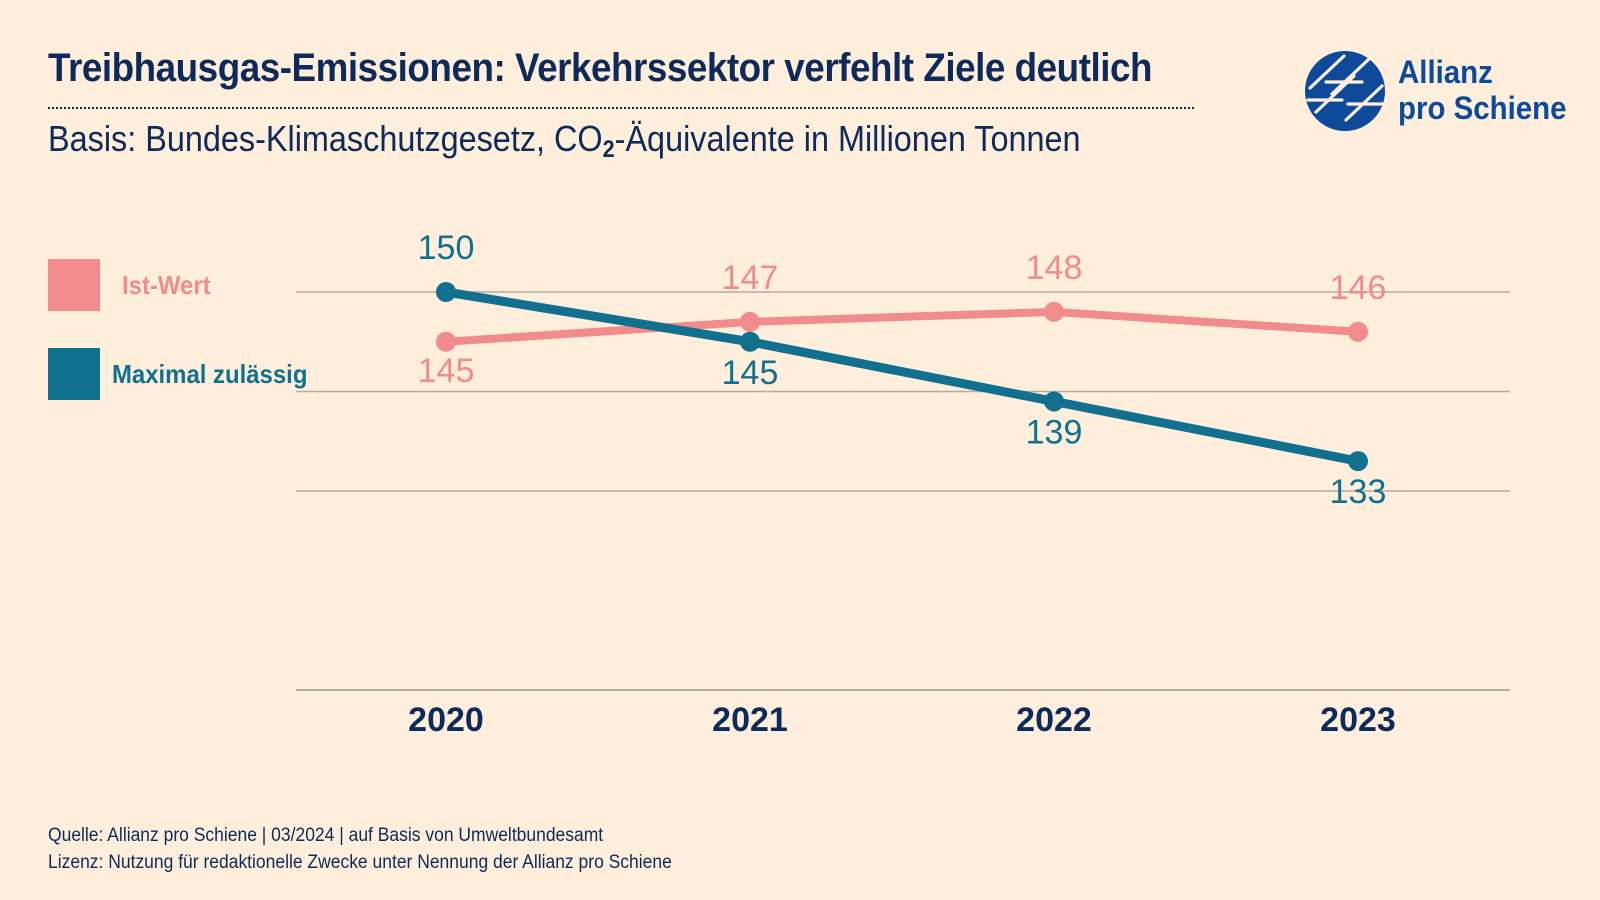 This screenshot has height=900, width=1600. Describe the element at coordinates (325, 138) in the screenshot. I see `subtitle-prefix: Basis: Bundes-Klimaschutzgesetz, CO` at that location.